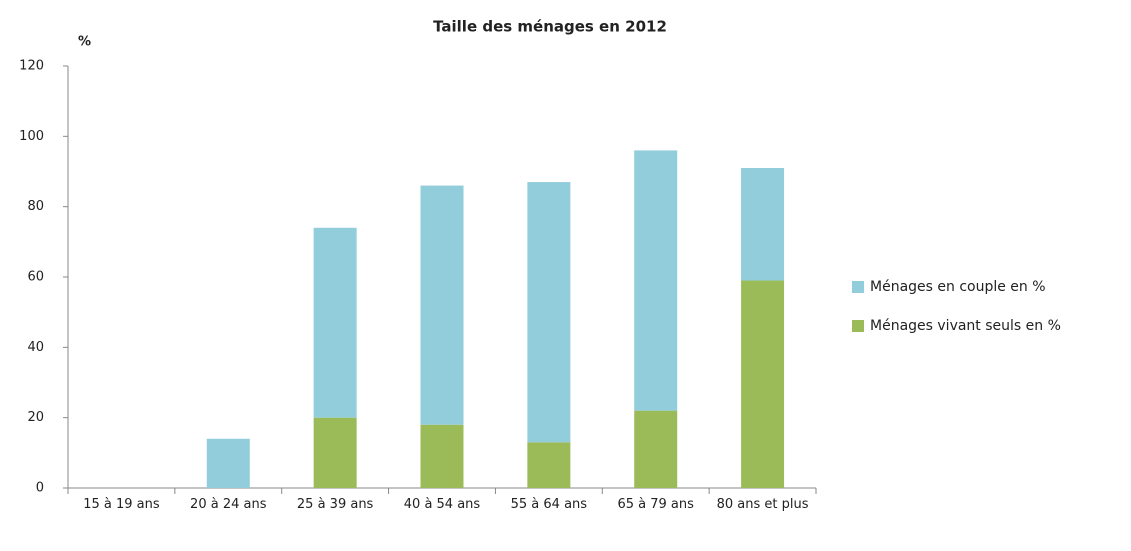 The height and width of the screenshot is (551, 1131). I want to click on y-tick-label: 40, so click(35, 347).